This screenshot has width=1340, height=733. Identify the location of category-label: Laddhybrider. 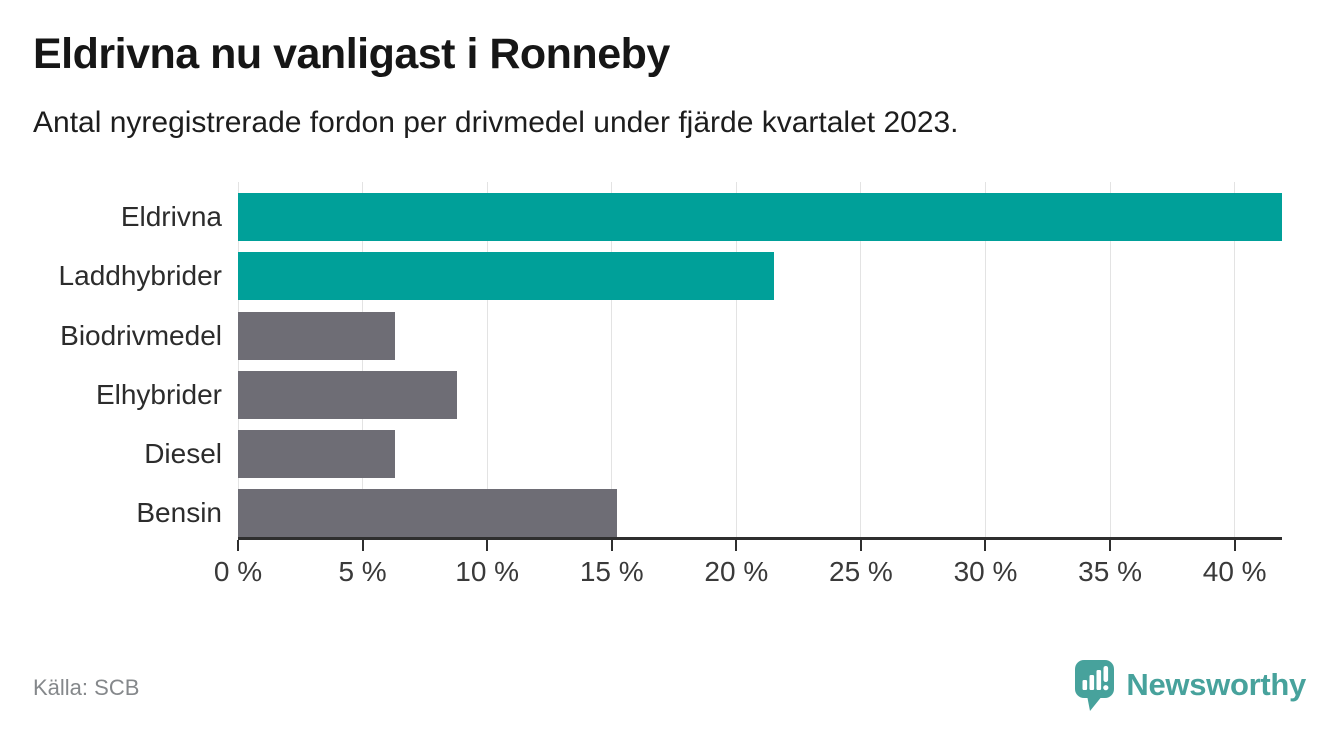
(140, 276).